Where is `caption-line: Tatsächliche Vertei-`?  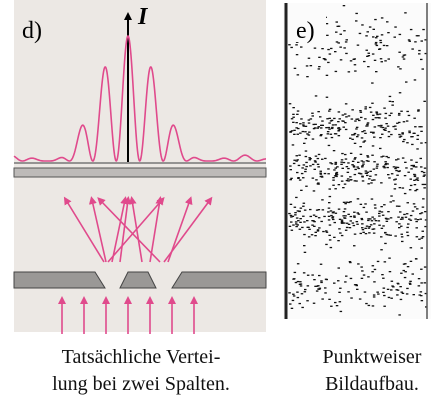
caption-line: Tatsächliche Vertei- is located at coordinates (141, 357).